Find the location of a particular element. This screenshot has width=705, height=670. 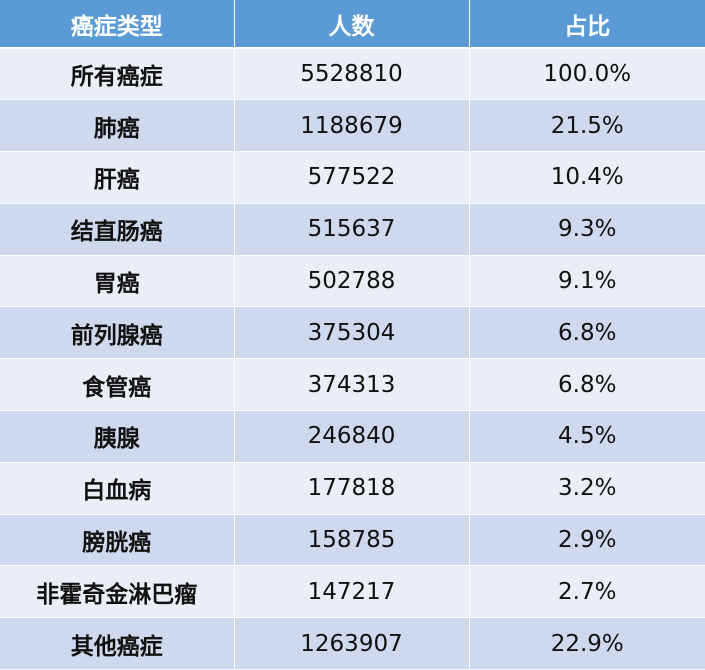

table-row: 前列腺癌 375304 6.8% is located at coordinates (352, 333).